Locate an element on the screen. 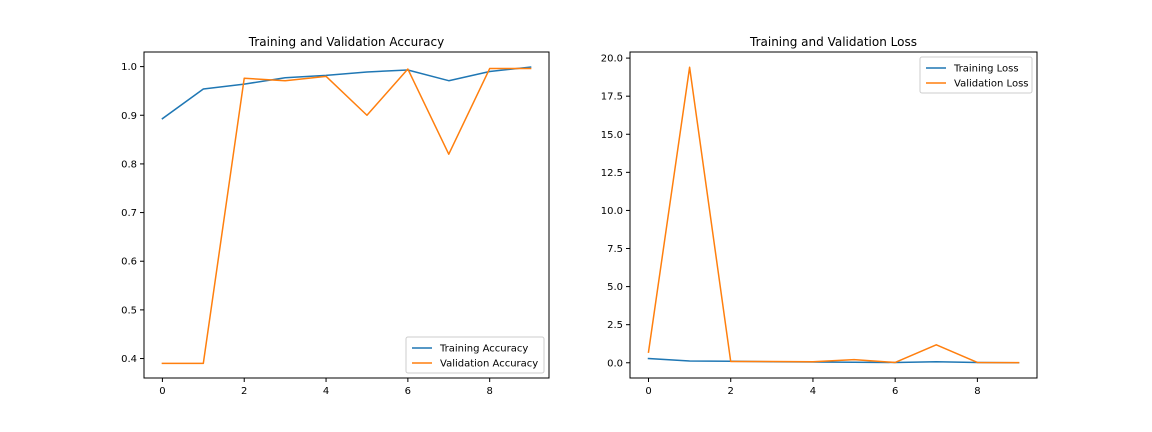 The height and width of the screenshot is (432, 1152). accuracy-legend-label-0: Training Accuracy is located at coordinates (483, 349).